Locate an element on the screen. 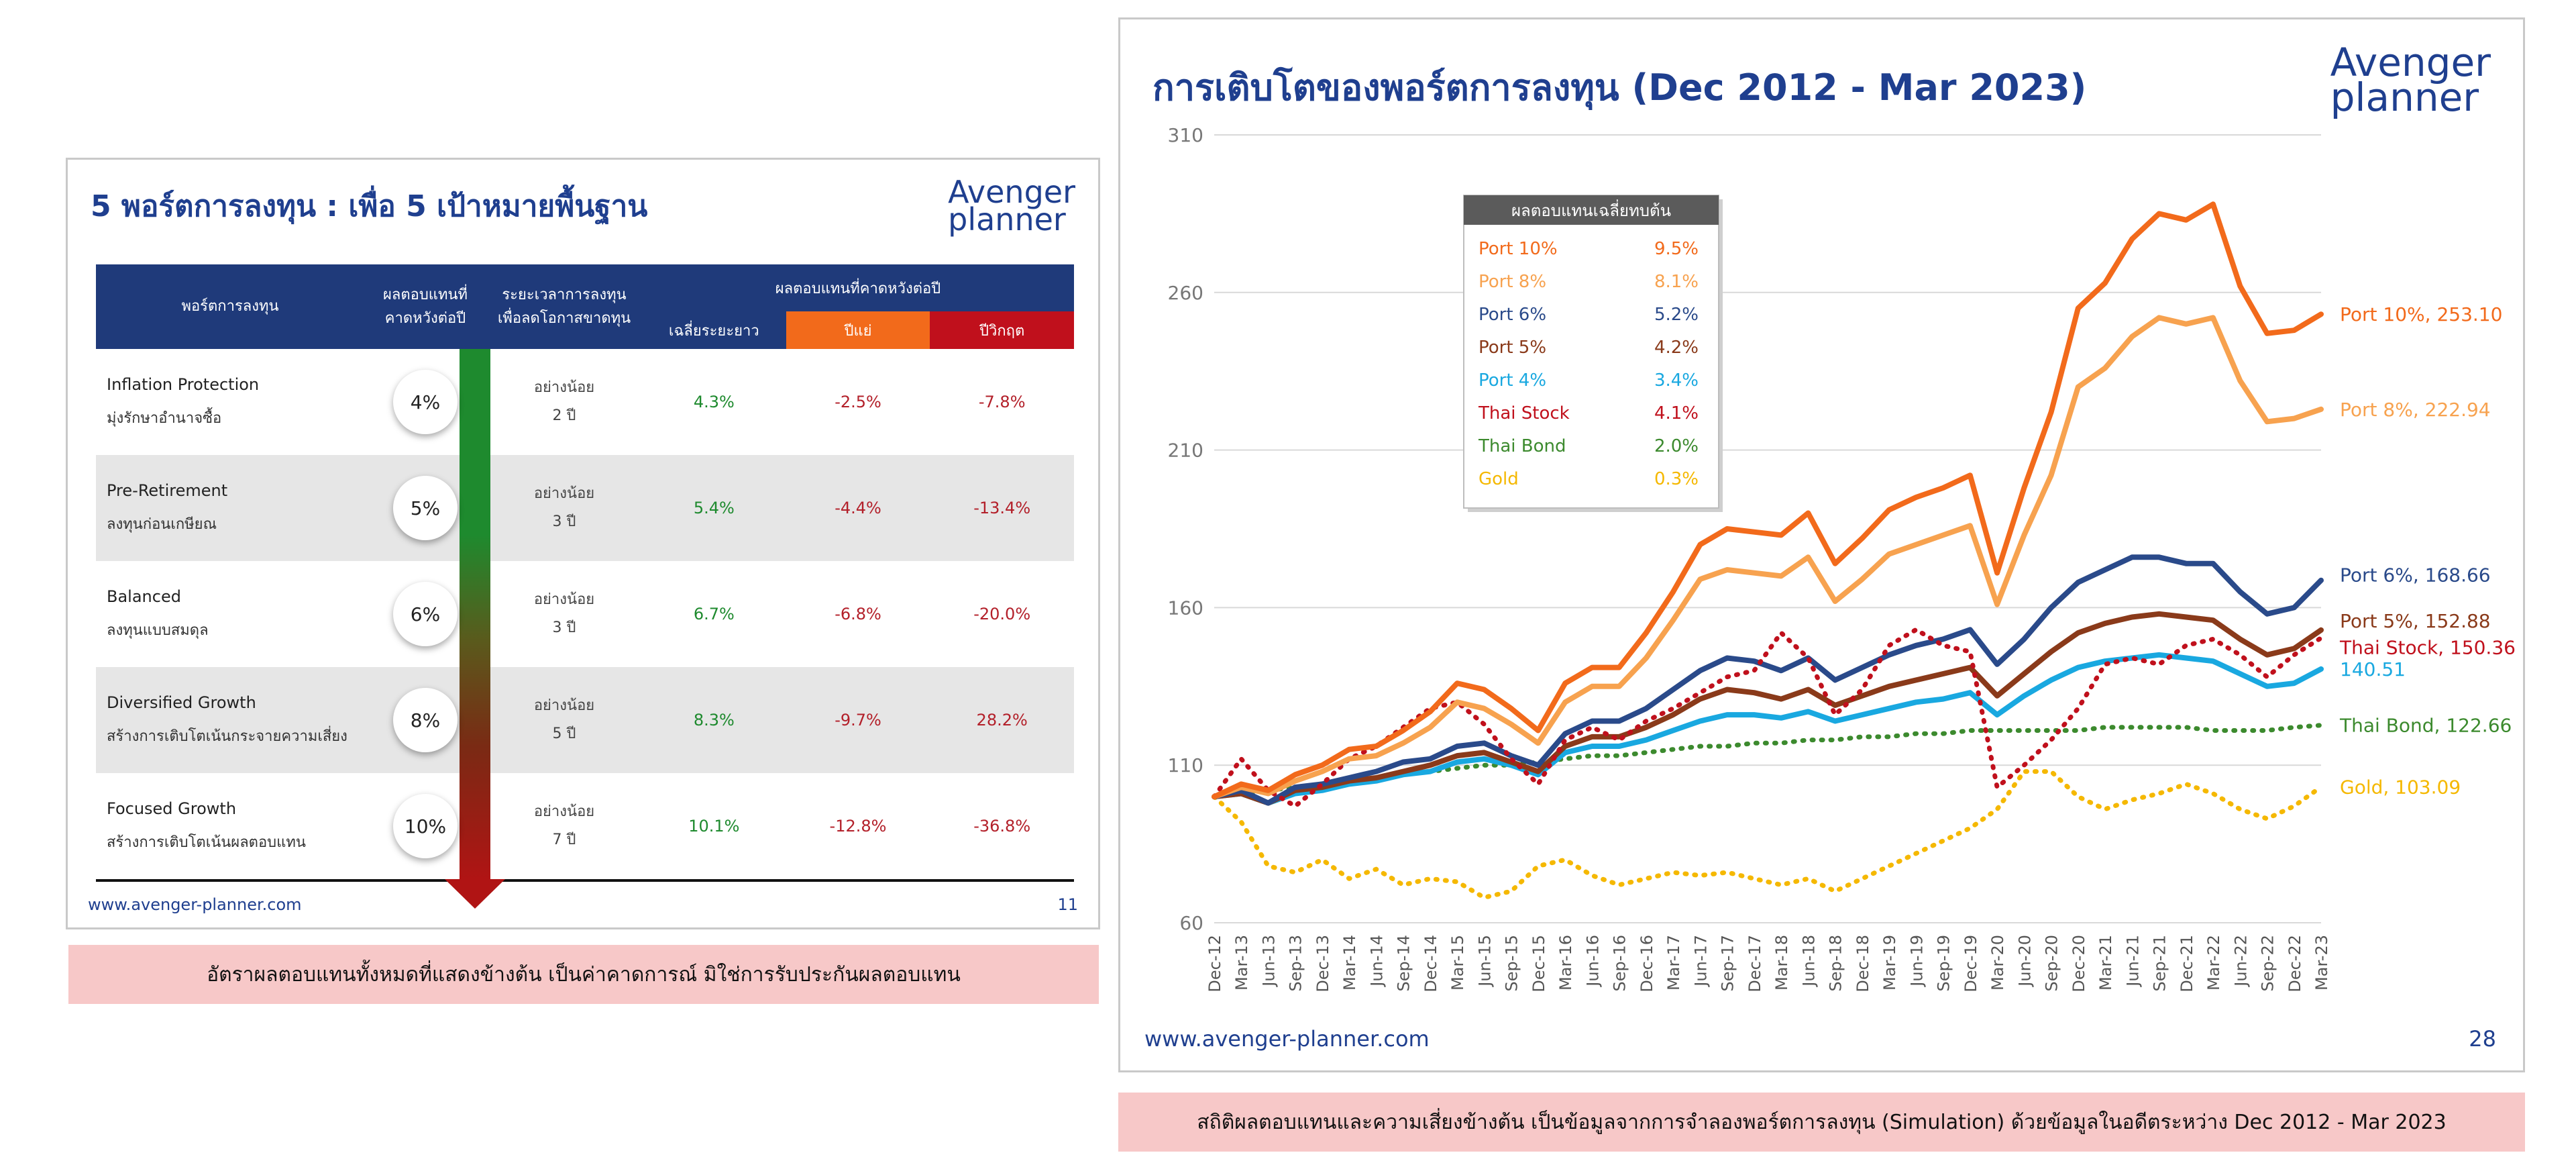 Image resolution: width=2576 pixels, height=1163 pixels. legend-title: ผลตอบแทนเฉลี่ยทบต้น is located at coordinates (1591, 209).